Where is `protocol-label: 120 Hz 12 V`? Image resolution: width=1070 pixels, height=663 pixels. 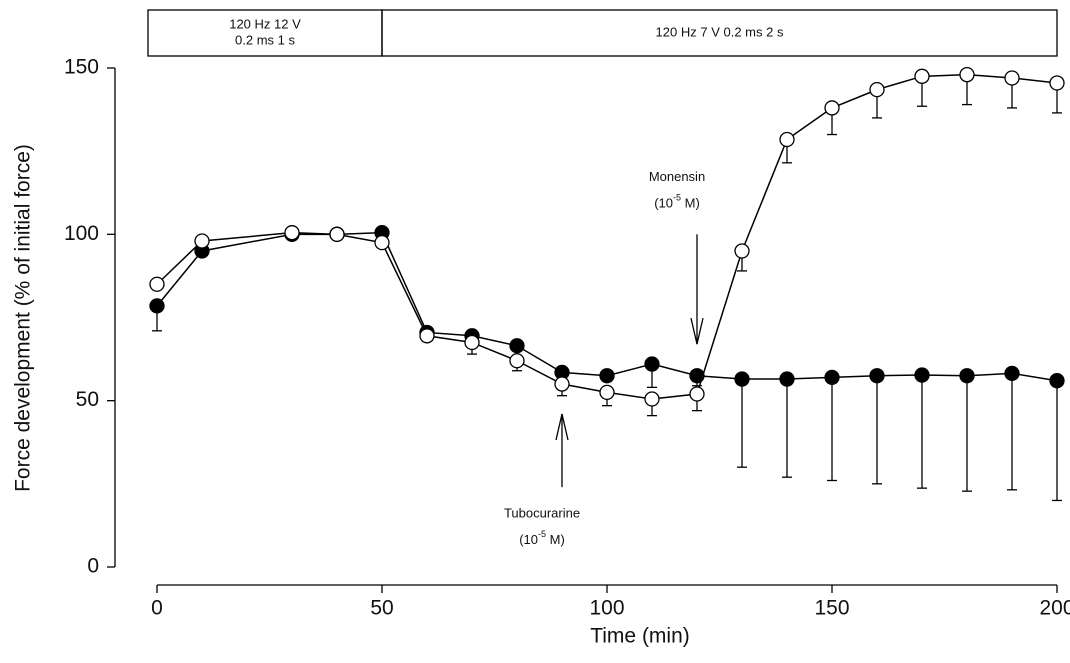
protocol-label: 120 Hz 12 V is located at coordinates (265, 23).